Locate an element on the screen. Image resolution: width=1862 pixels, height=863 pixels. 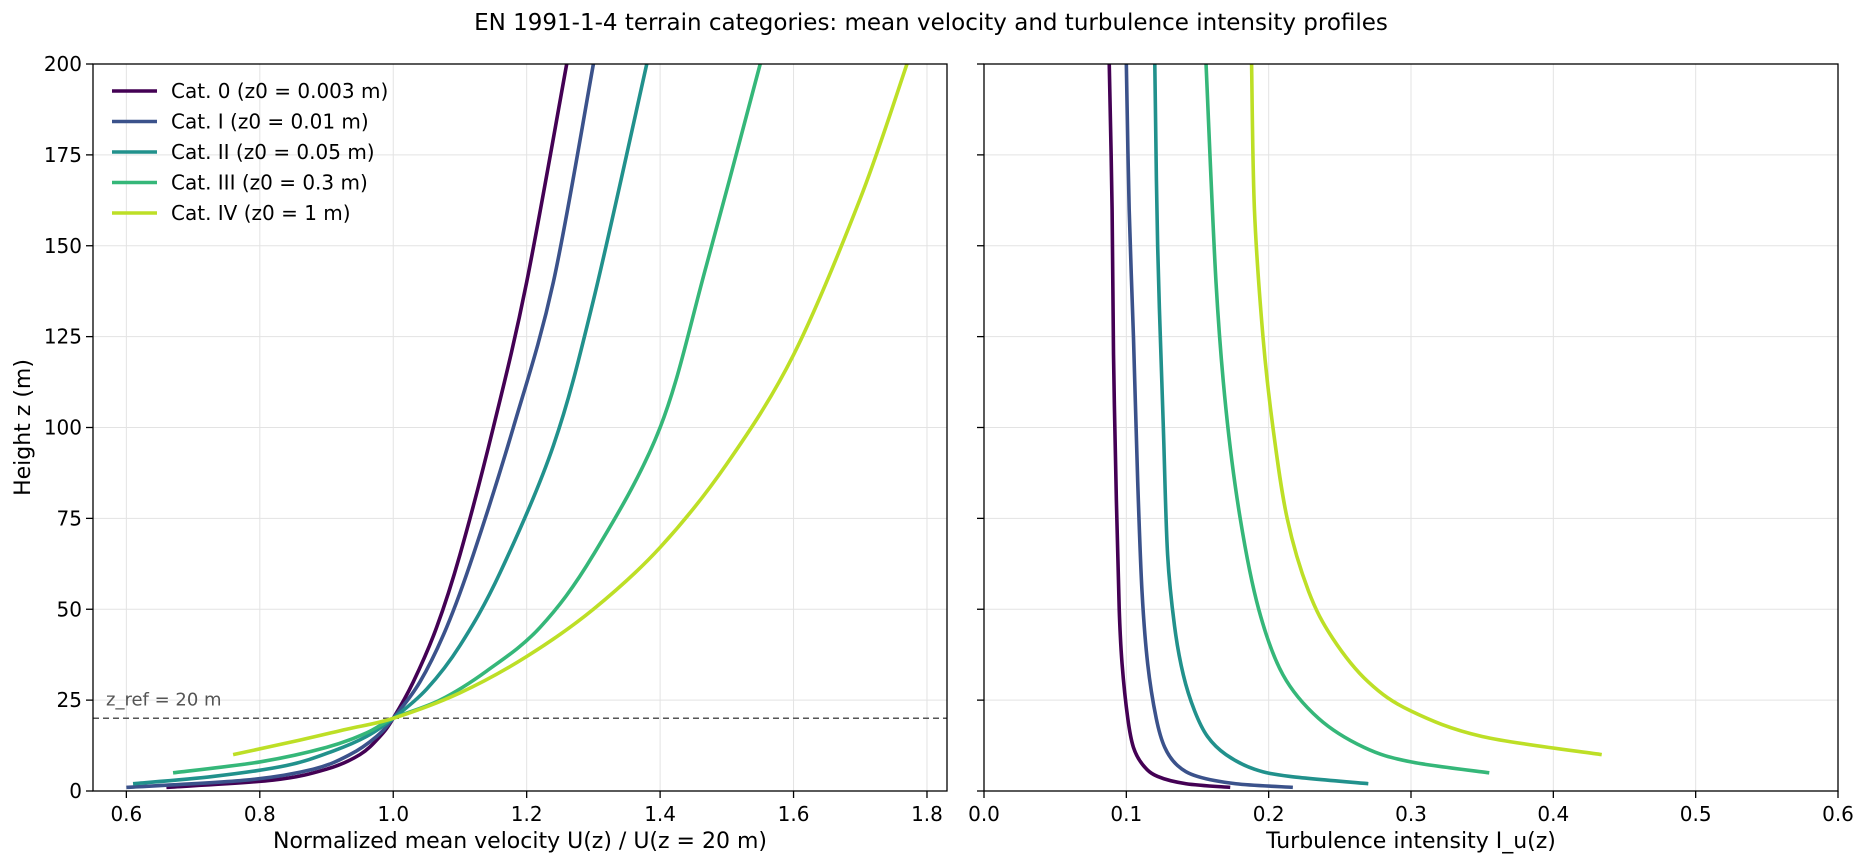
x-tick-label: 0.4 is located at coordinates (1553, 814).